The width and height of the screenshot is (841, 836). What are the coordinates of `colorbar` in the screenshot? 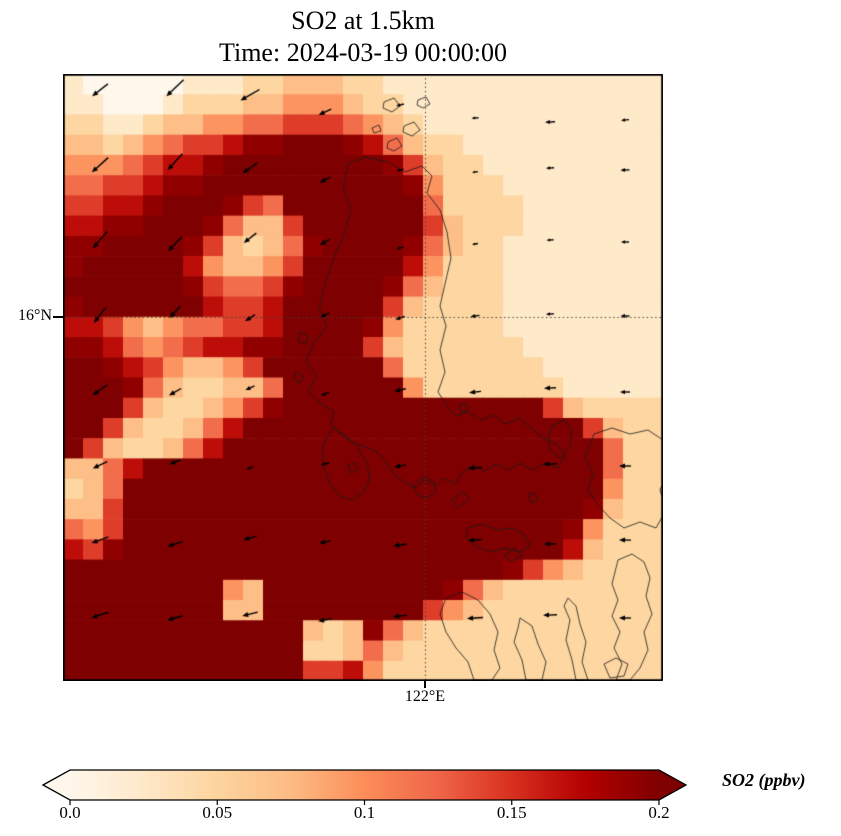 It's located at (366, 786).